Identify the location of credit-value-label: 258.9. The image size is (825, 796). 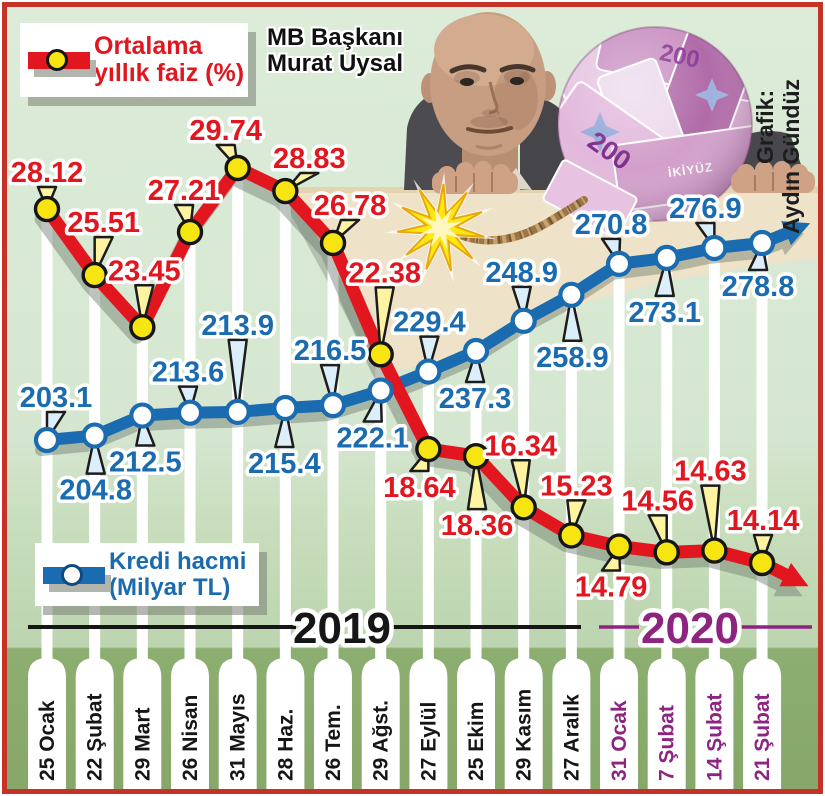
(572, 358).